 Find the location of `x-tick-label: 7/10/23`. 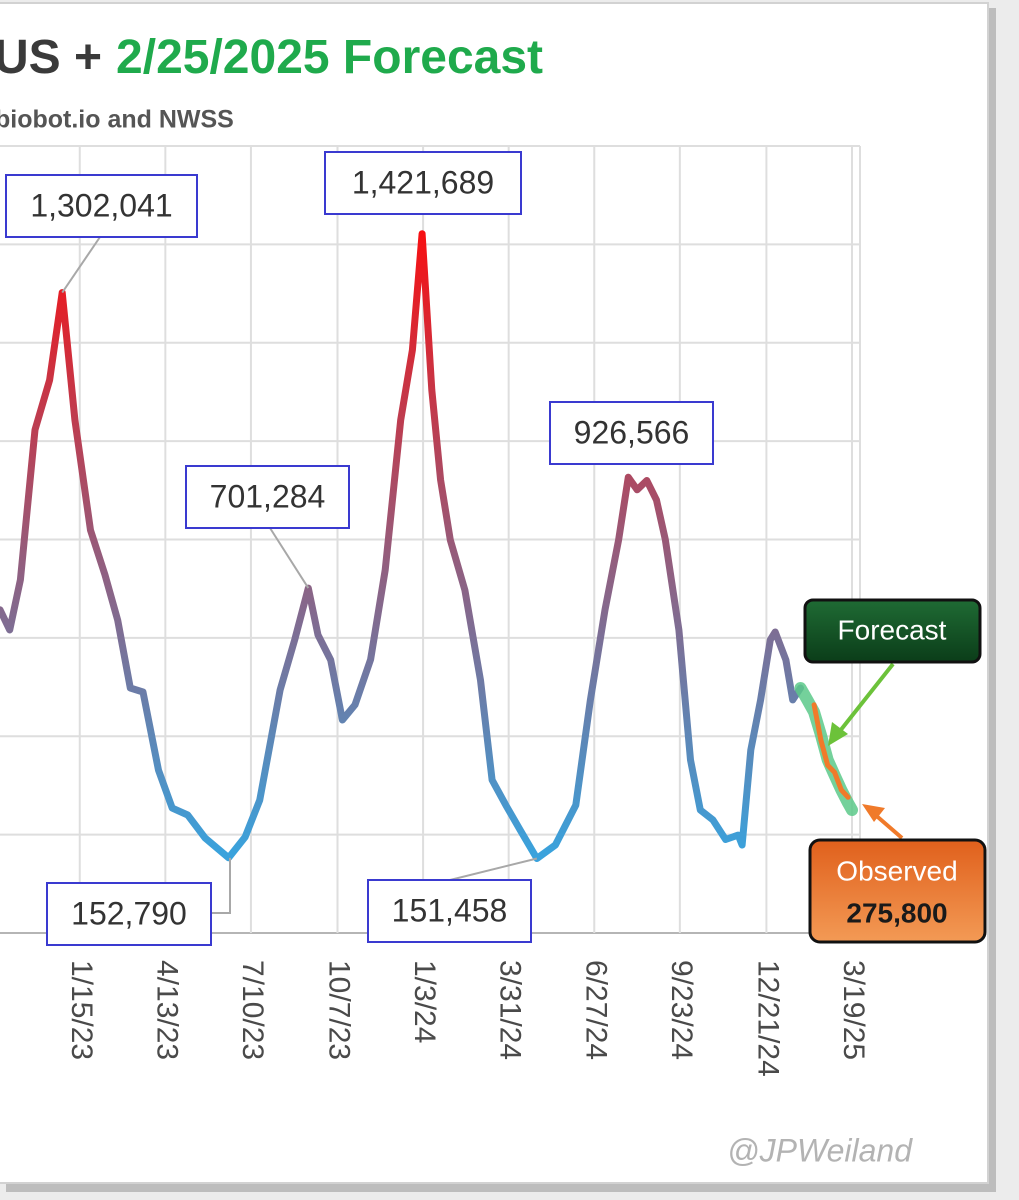

x-tick-label: 7/10/23 is located at coordinates (252, 1010).